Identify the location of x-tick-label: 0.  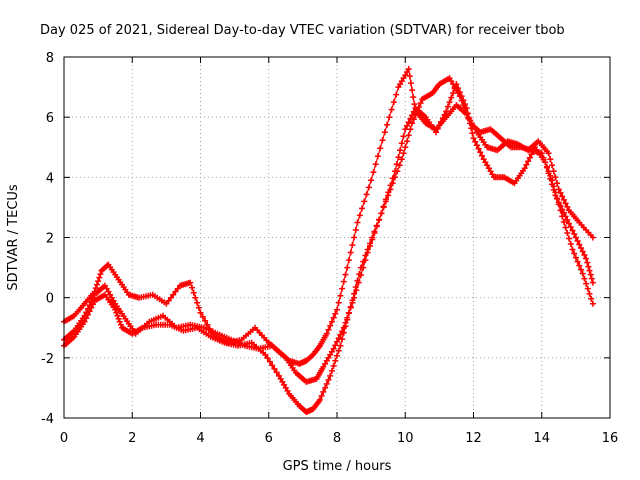
(64, 438).